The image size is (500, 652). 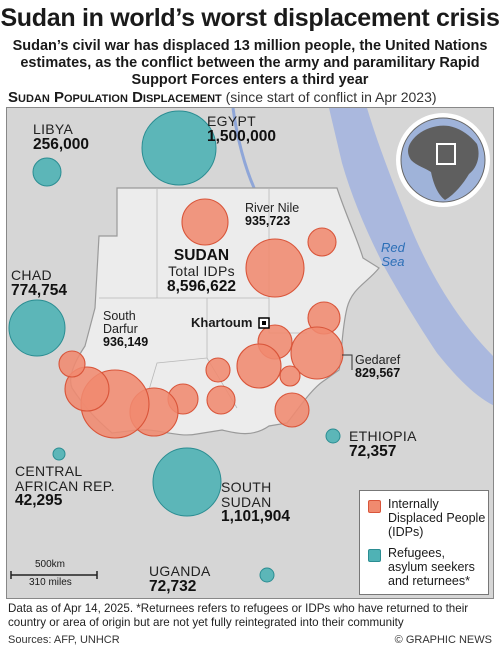 What do you see at coordinates (47, 172) in the screenshot?
I see `libya-circle` at bounding box center [47, 172].